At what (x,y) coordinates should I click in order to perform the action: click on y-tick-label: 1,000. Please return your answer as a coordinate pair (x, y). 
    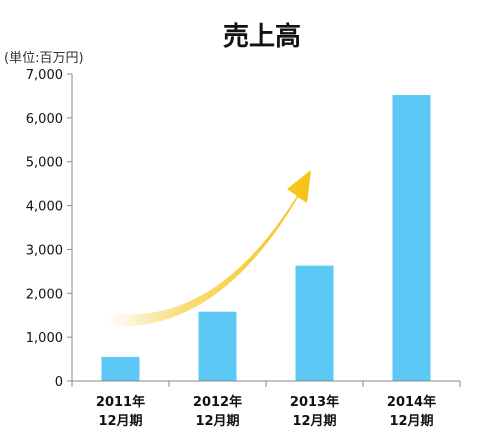
    Looking at the image, I should click on (44, 338).